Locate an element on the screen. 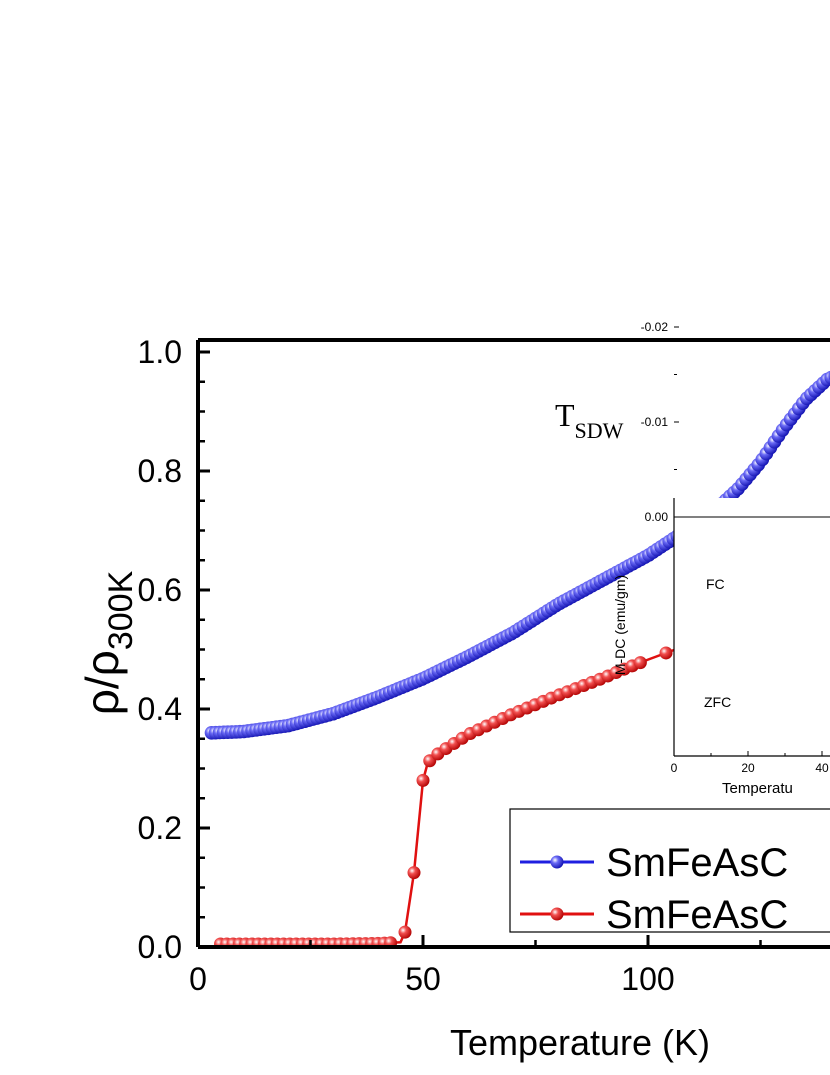 This screenshot has width=830, height=1075. y-tick-label: 0.6 is located at coordinates (160, 590).